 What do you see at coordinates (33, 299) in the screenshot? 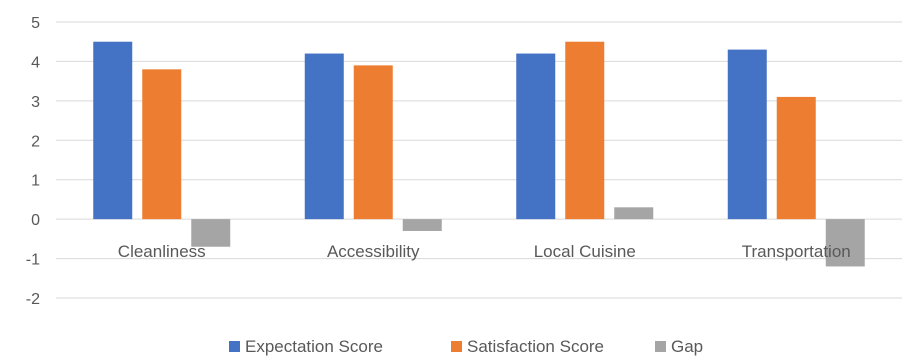
I see `y-tick-label: -2` at bounding box center [33, 299].